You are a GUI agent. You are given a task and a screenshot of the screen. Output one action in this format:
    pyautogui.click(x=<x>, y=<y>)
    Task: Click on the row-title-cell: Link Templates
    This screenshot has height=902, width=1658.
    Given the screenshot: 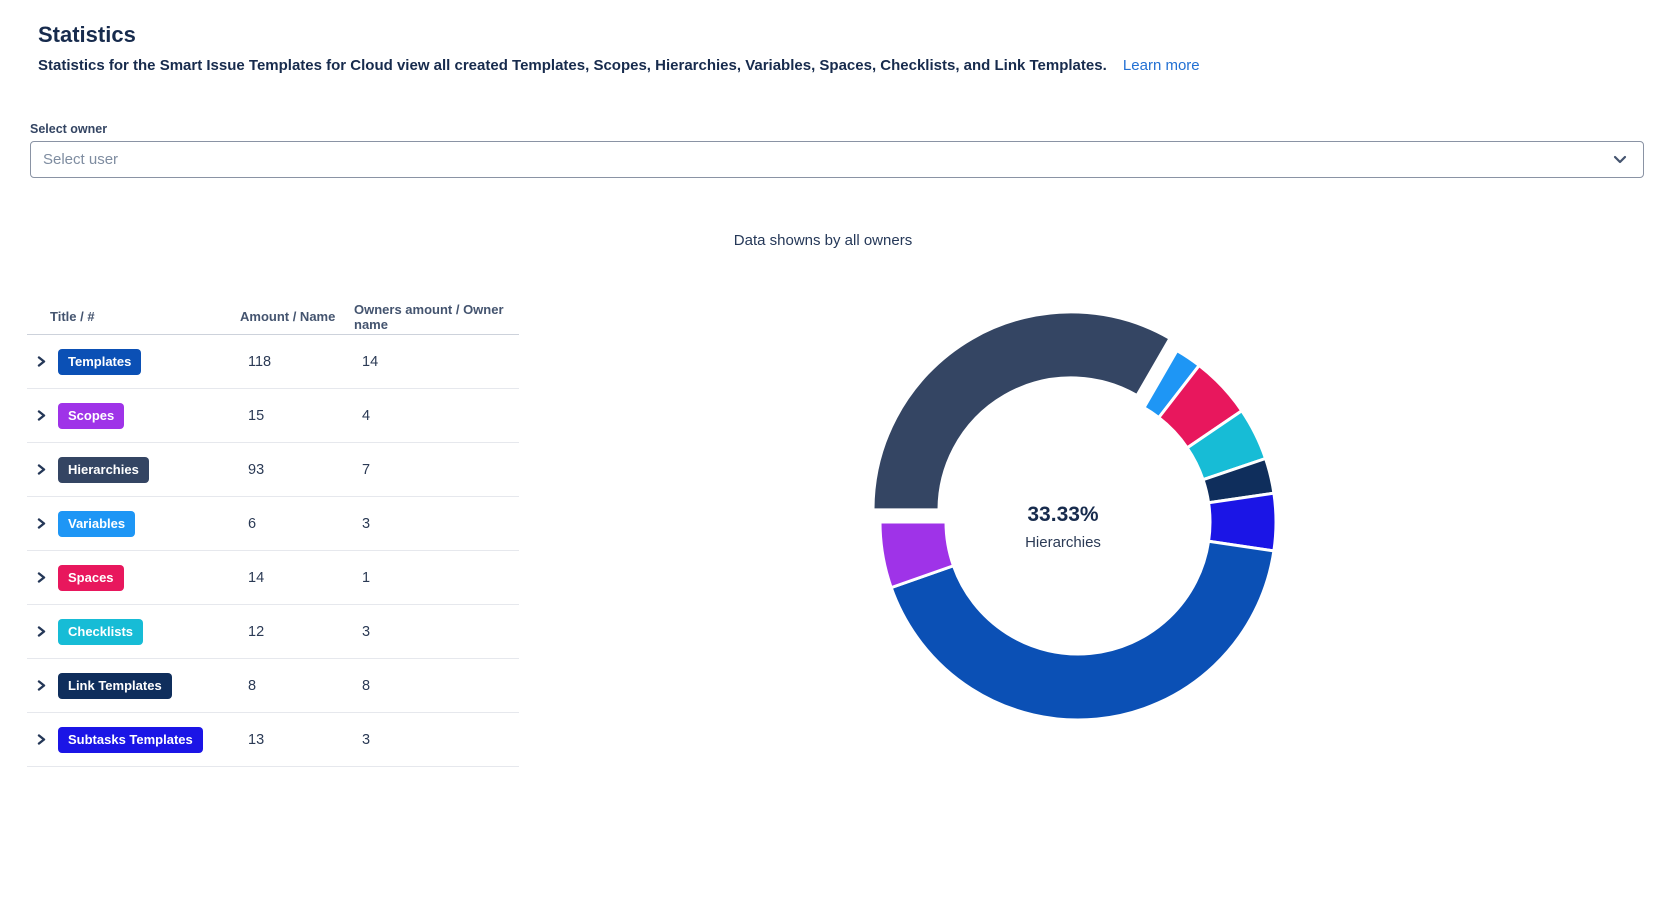 What is the action you would take?
    pyautogui.click(x=133, y=685)
    